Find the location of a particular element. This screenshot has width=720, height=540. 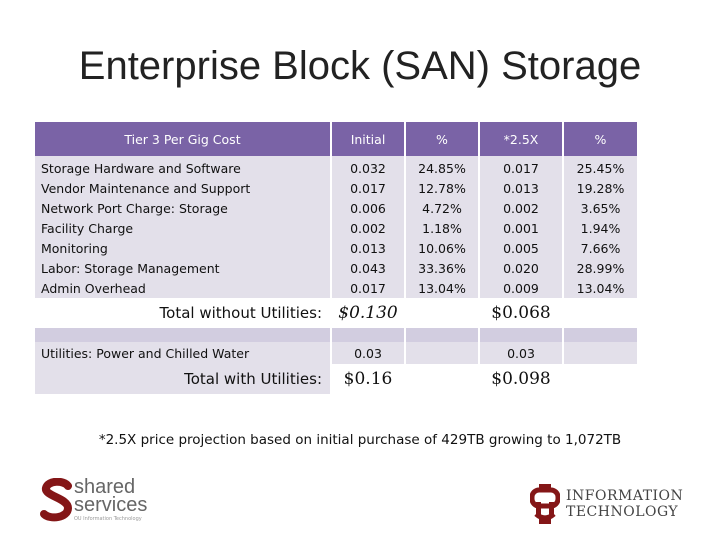

utilities-2-5x: 0.03 is located at coordinates (520, 353).